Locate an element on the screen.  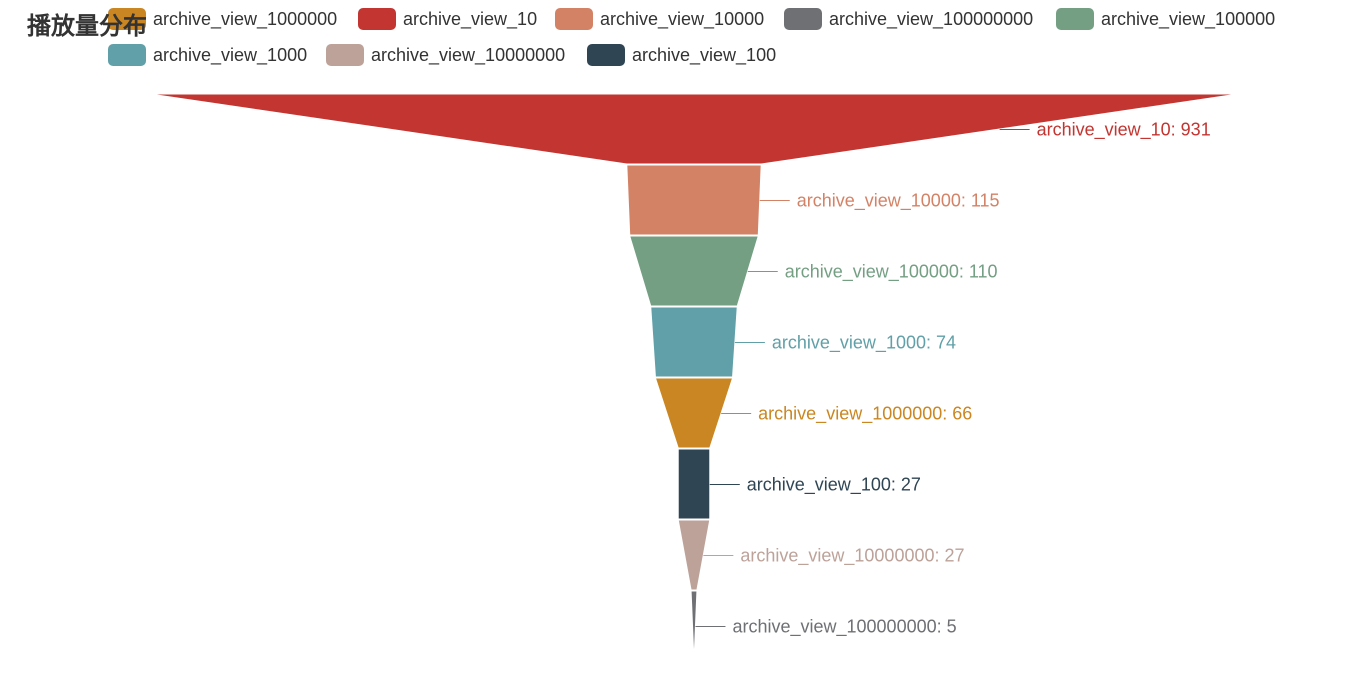
legend-label: archive_view_100000000 is located at coordinates (931, 18).